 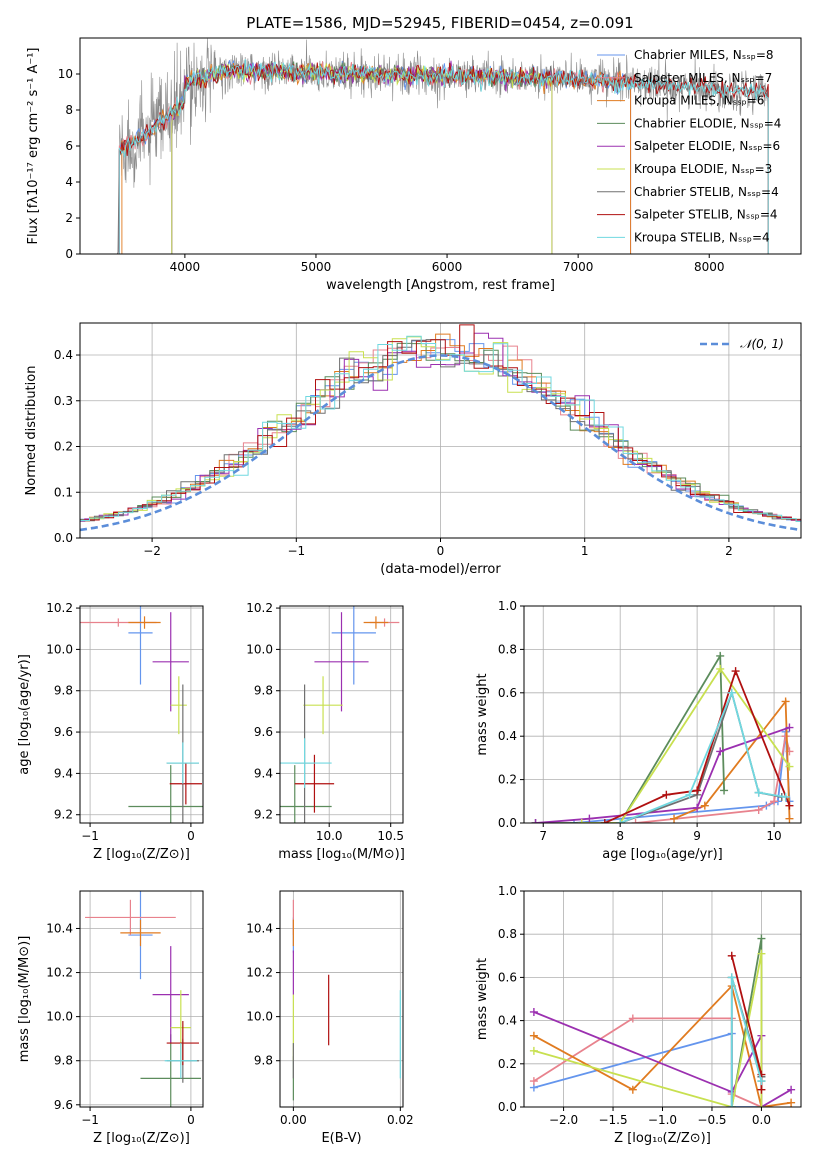 I want to click on y-tick-label: 1.0, so click(x=507, y=891).